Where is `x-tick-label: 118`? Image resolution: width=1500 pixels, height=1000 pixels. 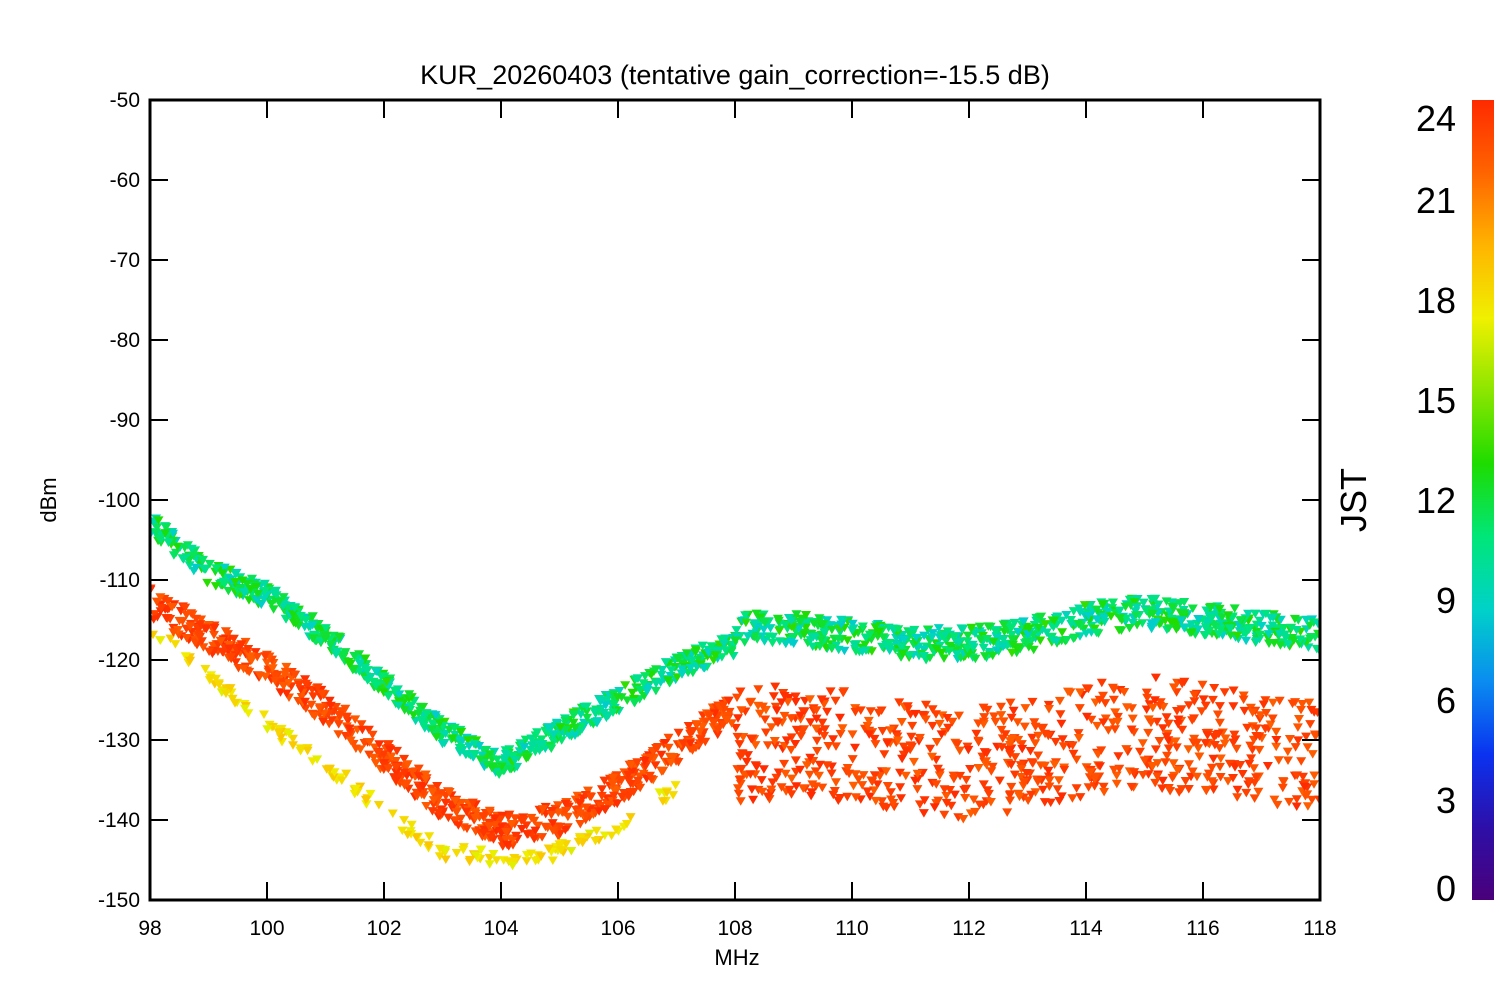
x-tick-label: 118 is located at coordinates (1319, 928).